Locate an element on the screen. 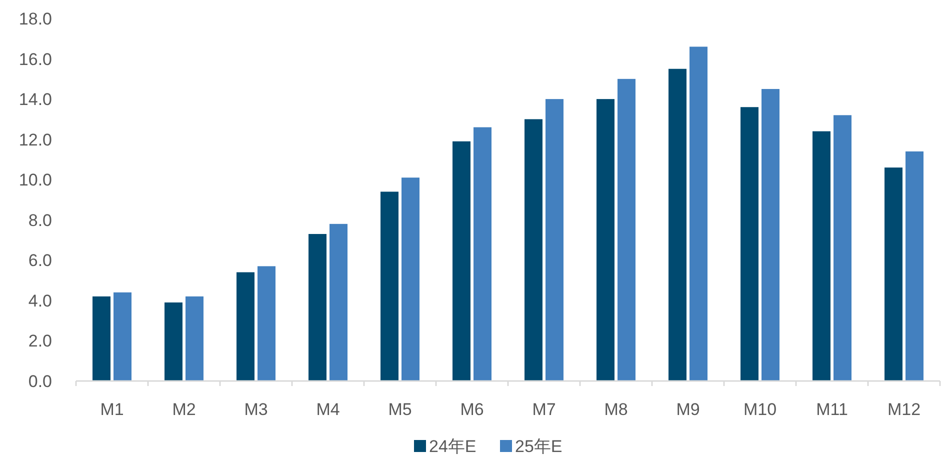  x-tick-label: M7 is located at coordinates (544, 409).